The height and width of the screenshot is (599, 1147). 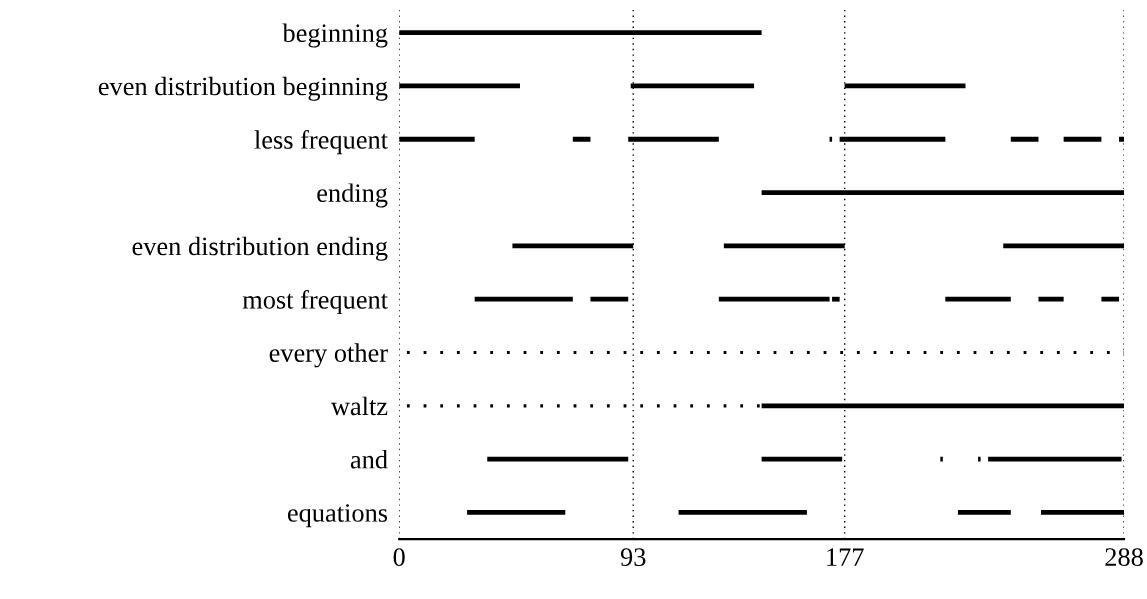 What do you see at coordinates (260, 248) in the screenshot?
I see `y-tick-label: even distribution ending` at bounding box center [260, 248].